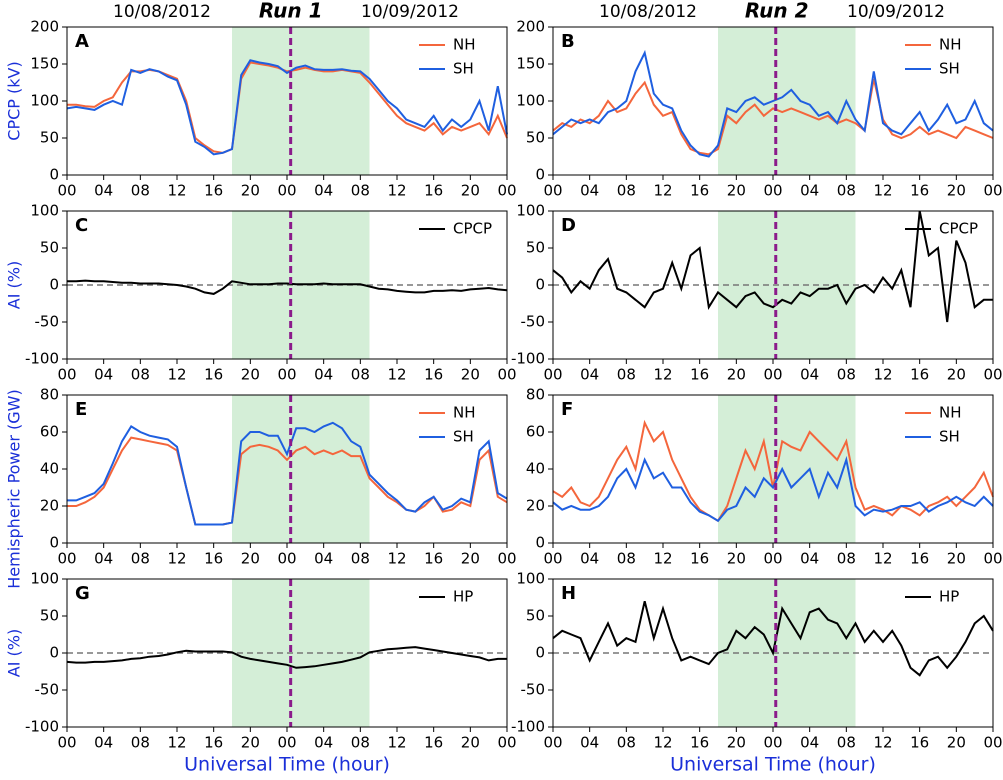  What do you see at coordinates (49, 506) in the screenshot?
I see `y-tick-label: 20` at bounding box center [49, 506].